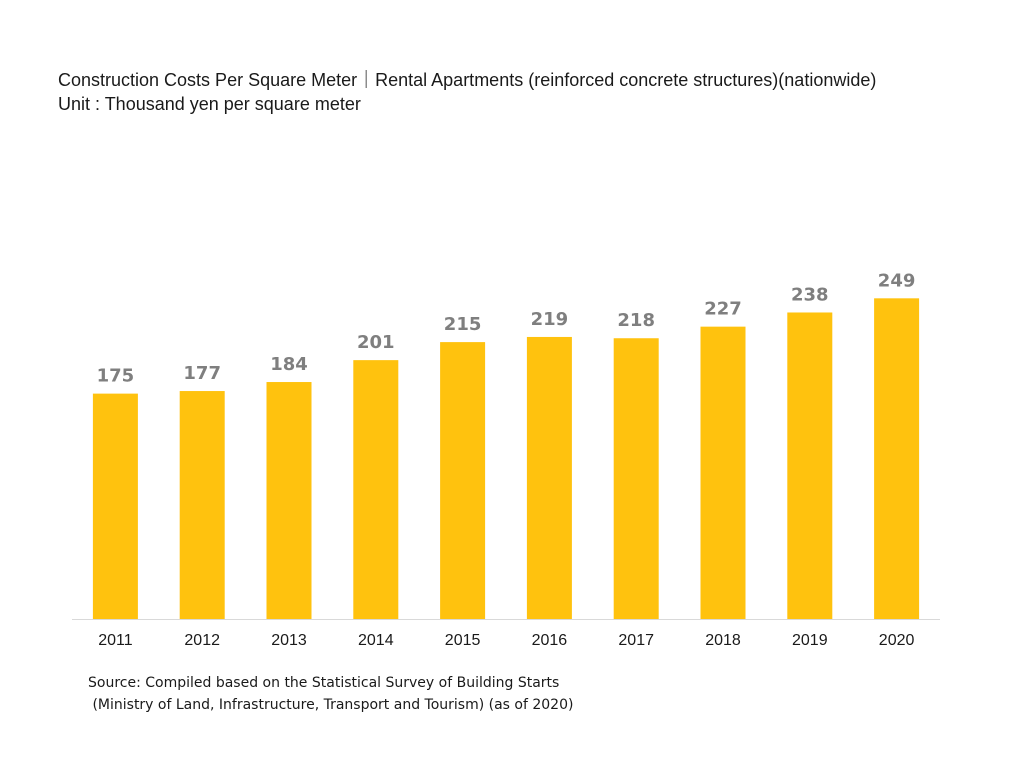 The width and height of the screenshot is (1024, 768). I want to click on data-label-2011: 175, so click(116, 376).